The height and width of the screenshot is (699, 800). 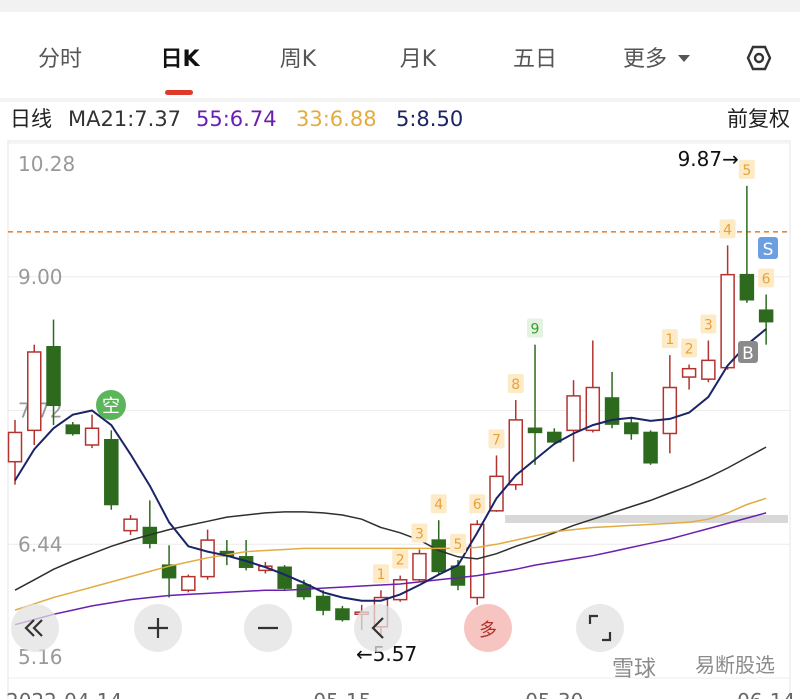 What do you see at coordinates (31, 119) in the screenshot?
I see `period-label: 日线` at bounding box center [31, 119].